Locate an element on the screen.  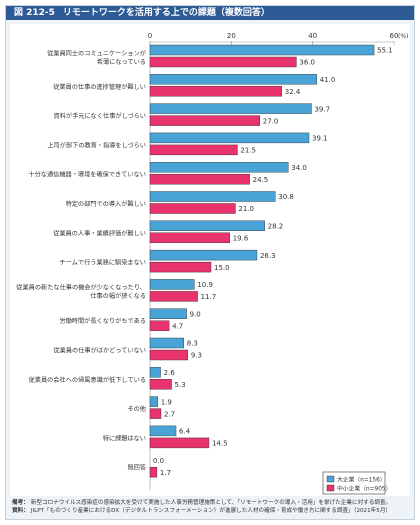
legend-box is located at coordinates (354, 483).